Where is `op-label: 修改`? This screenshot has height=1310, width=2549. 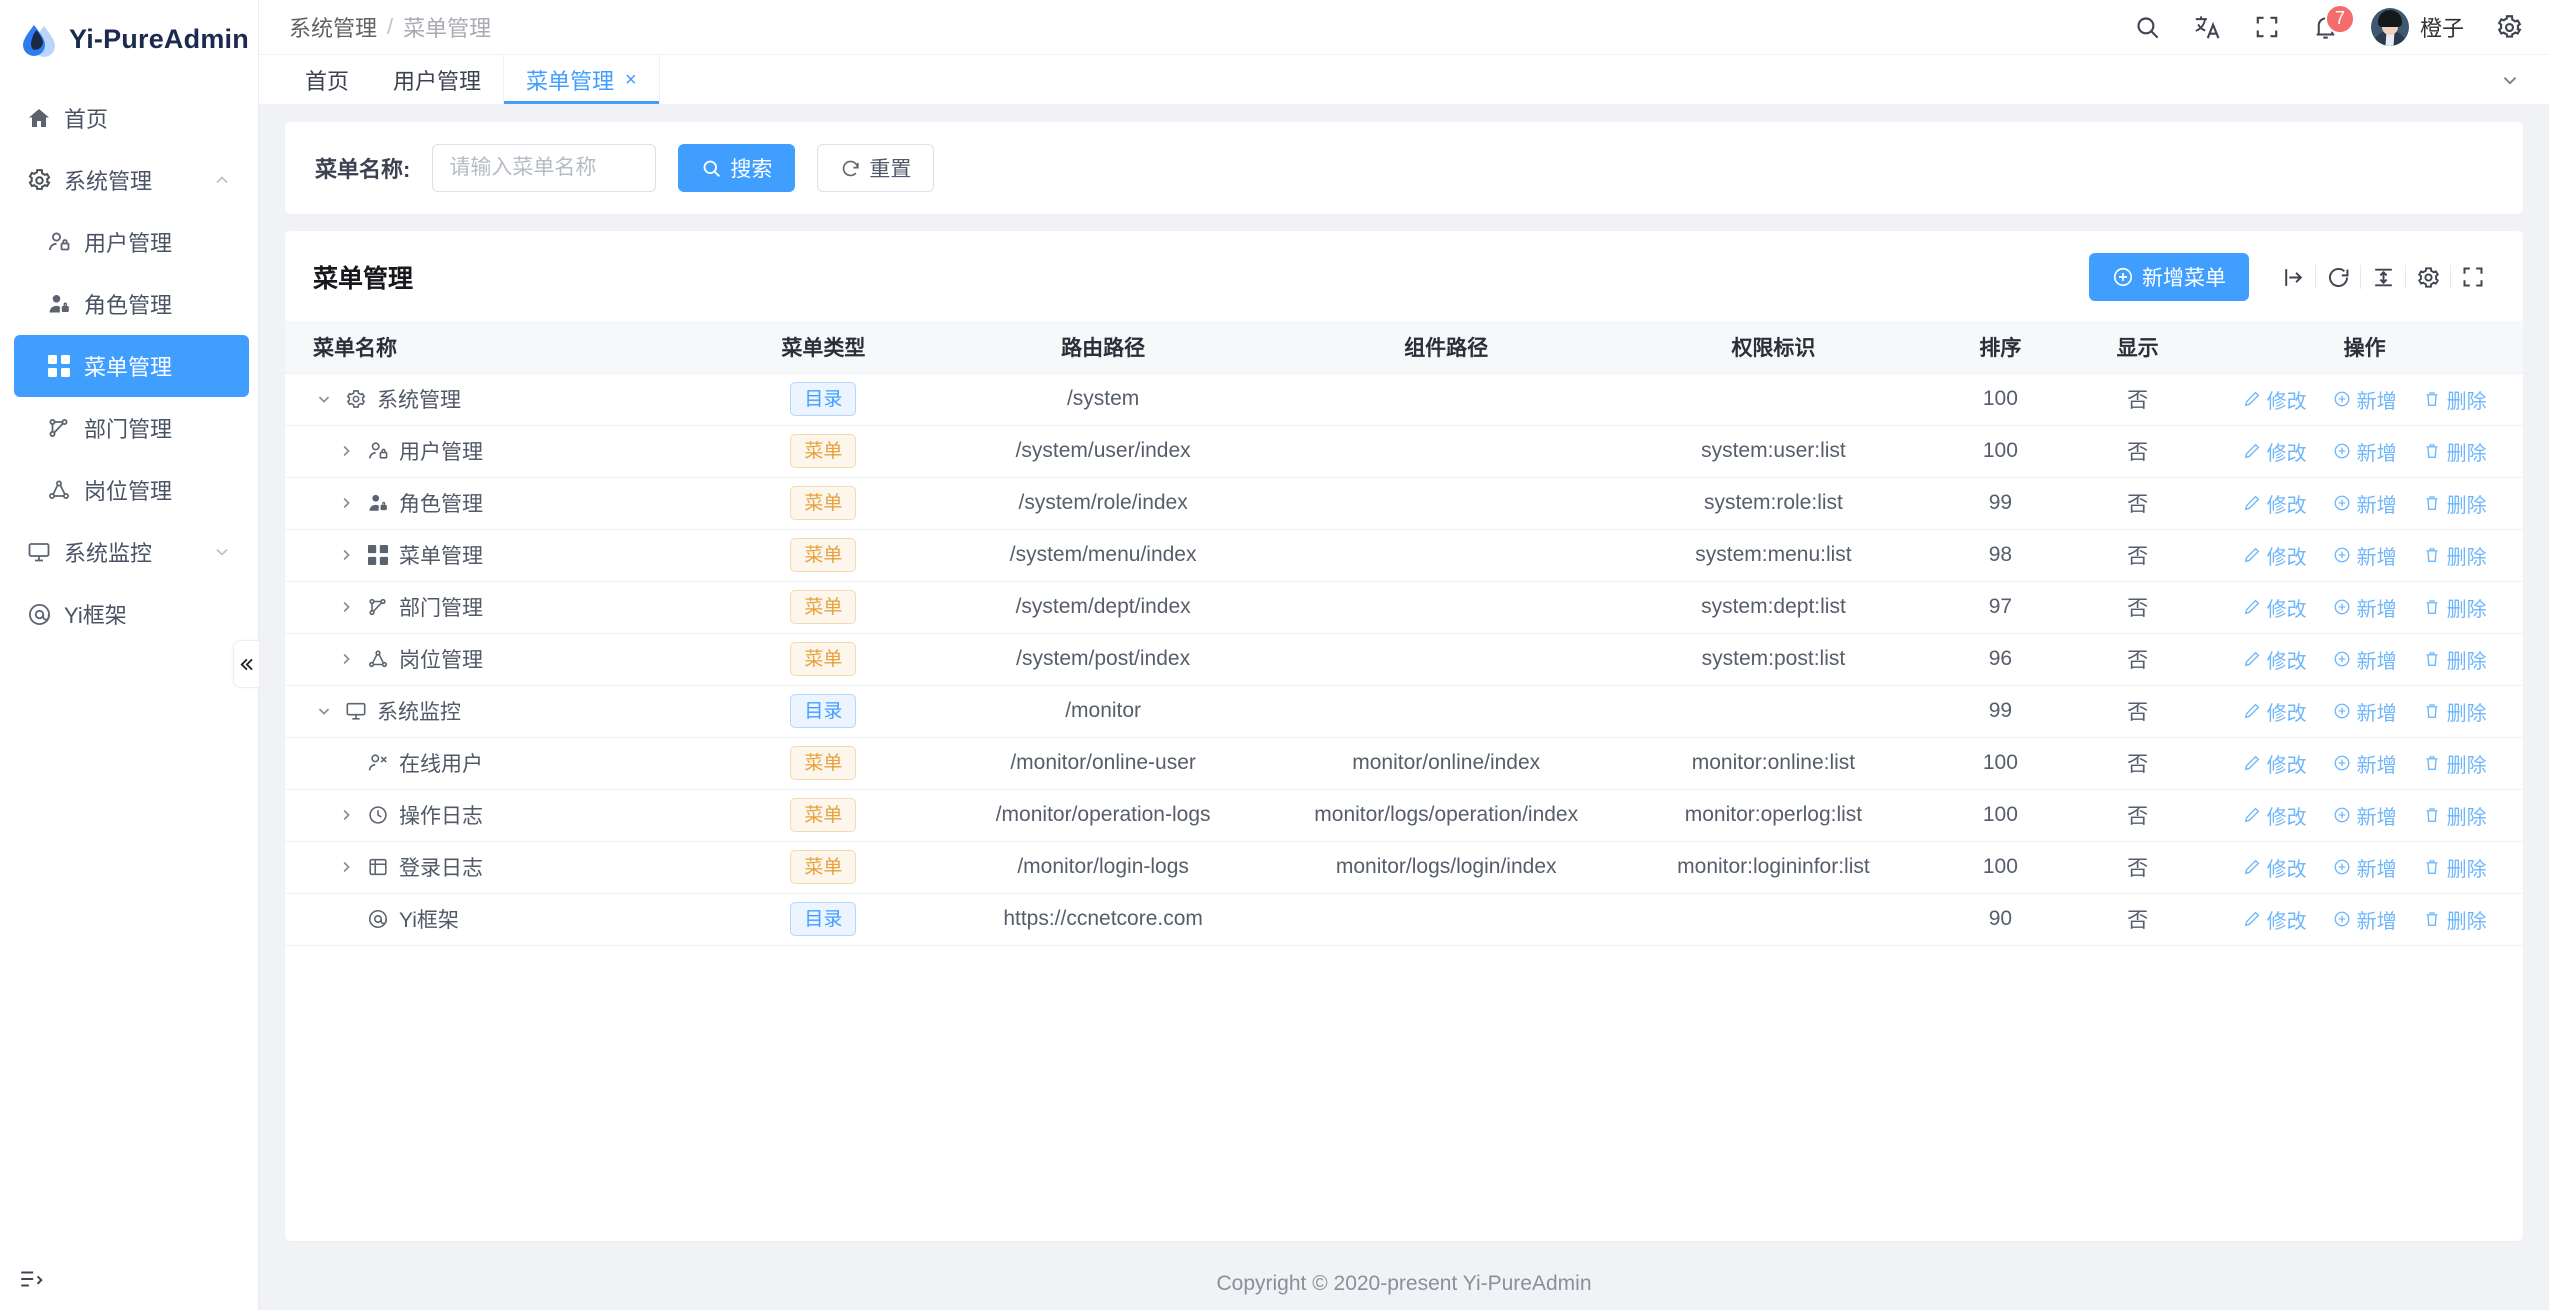
op-label: 修改 is located at coordinates (2286, 401).